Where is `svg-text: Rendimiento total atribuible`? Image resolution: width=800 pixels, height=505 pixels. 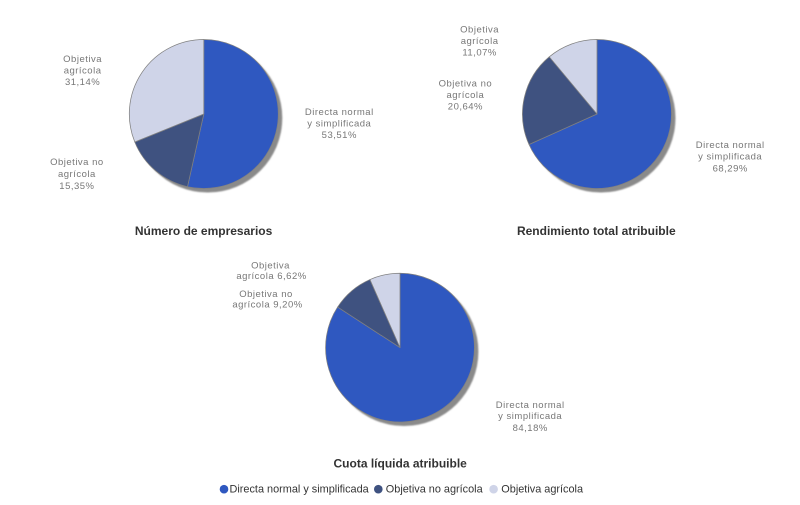
svg-text: Rendimiento total atribuible is located at coordinates (596, 231).